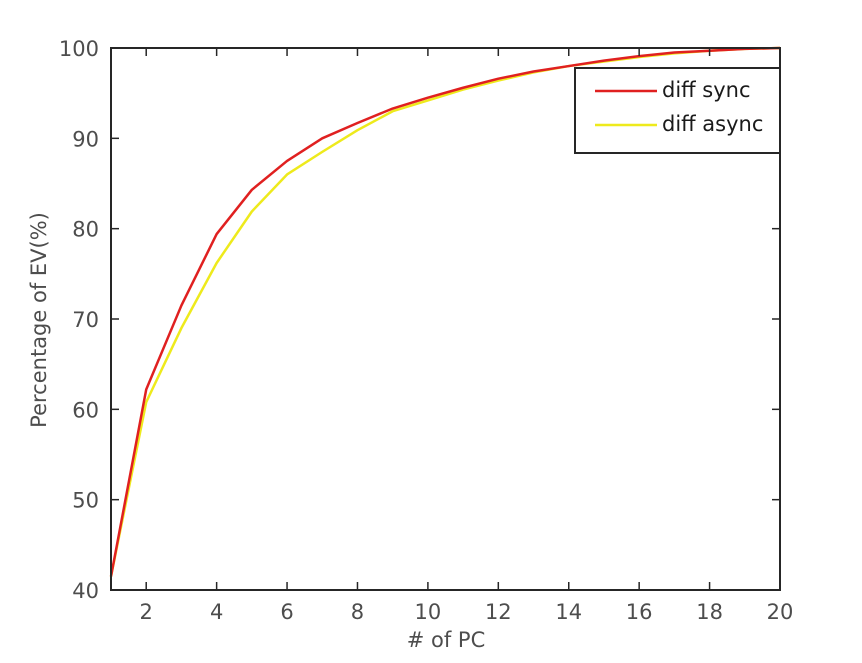 Image resolution: width=862 pixels, height=663 pixels. I want to click on x-tick-label: 10, so click(428, 612).